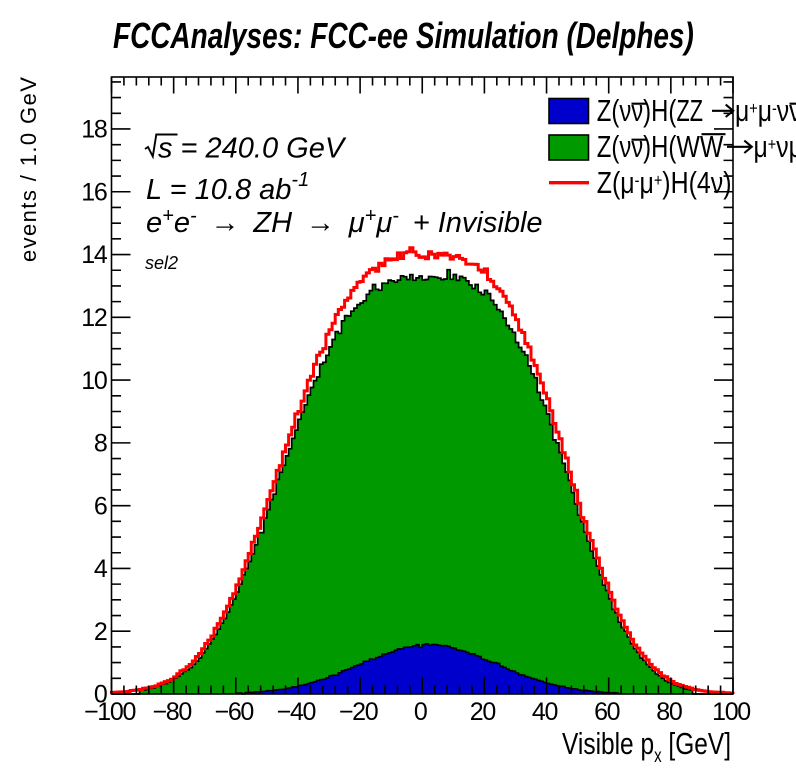  I want to click on svg-text: events / 1.0 GeV, so click(28, 169).